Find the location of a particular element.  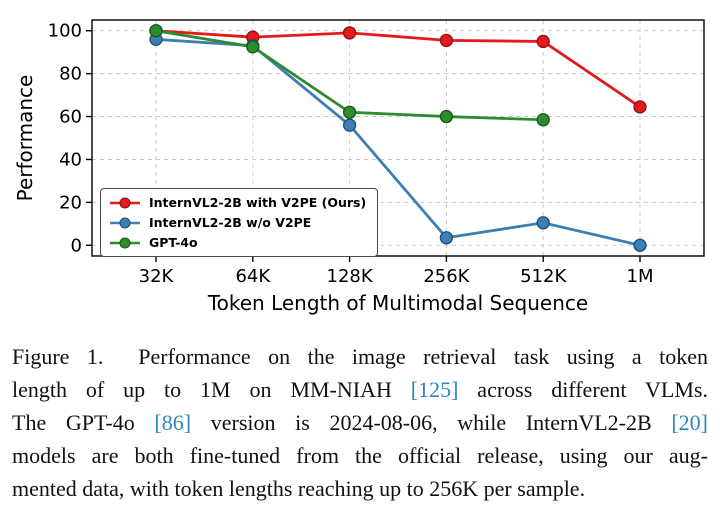

citation-link: [86] is located at coordinates (173, 422).